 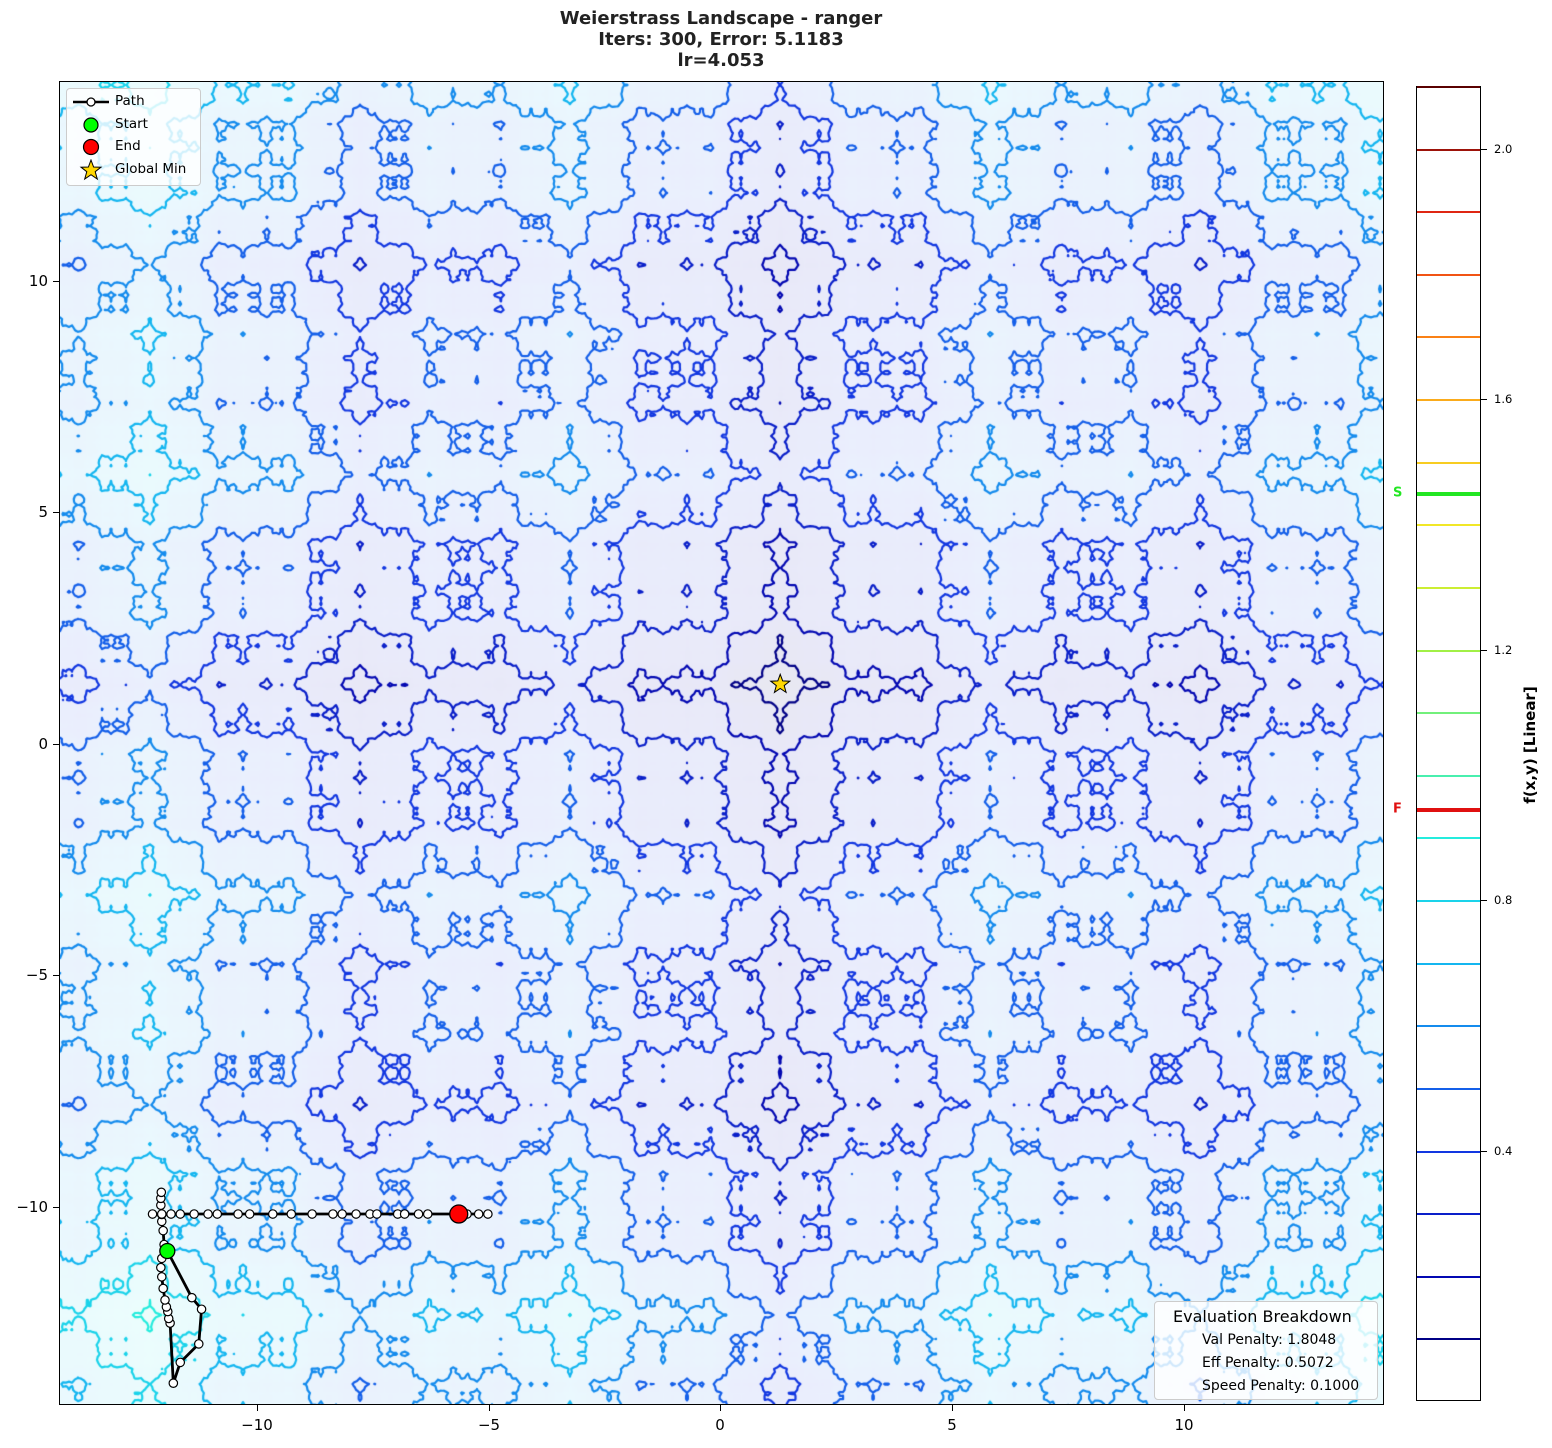 I want to click on x-tick-label: 10, so click(x=1184, y=1425).